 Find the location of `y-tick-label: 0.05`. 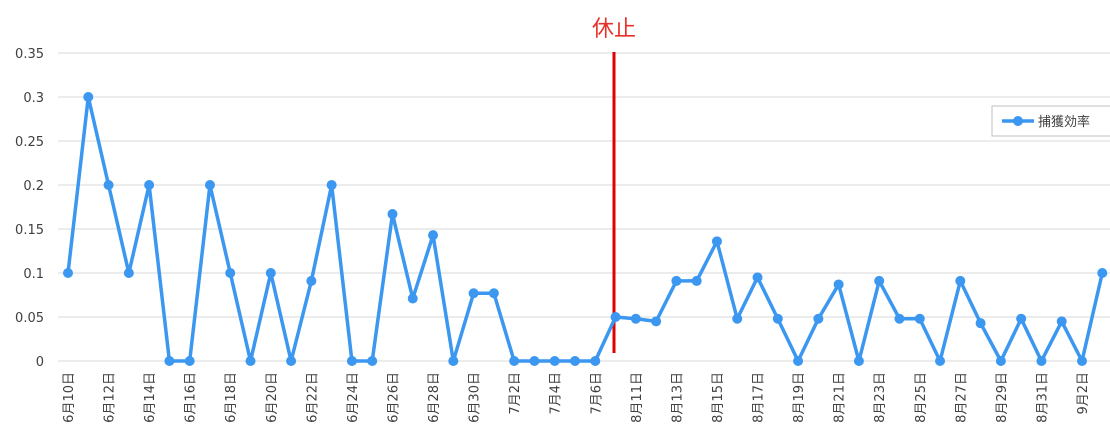

y-tick-label: 0.05 is located at coordinates (29, 318).